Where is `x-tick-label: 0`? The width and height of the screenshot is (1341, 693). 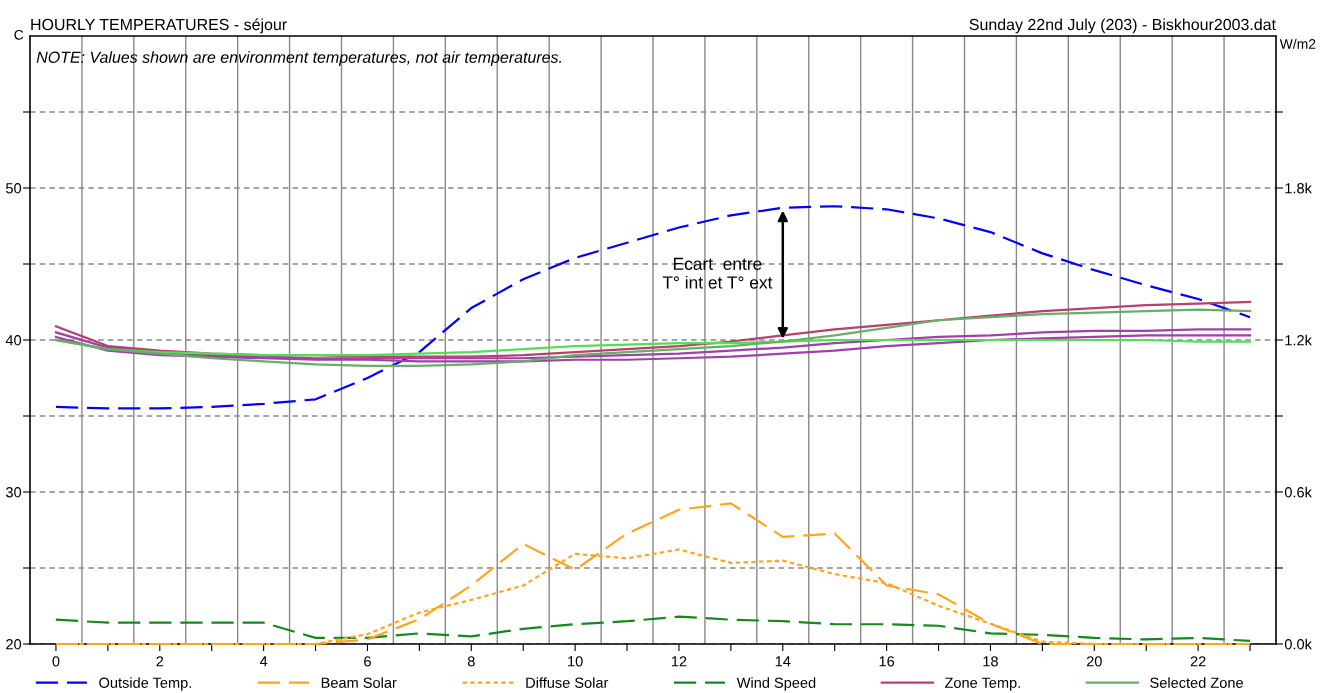 x-tick-label: 0 is located at coordinates (56, 661).